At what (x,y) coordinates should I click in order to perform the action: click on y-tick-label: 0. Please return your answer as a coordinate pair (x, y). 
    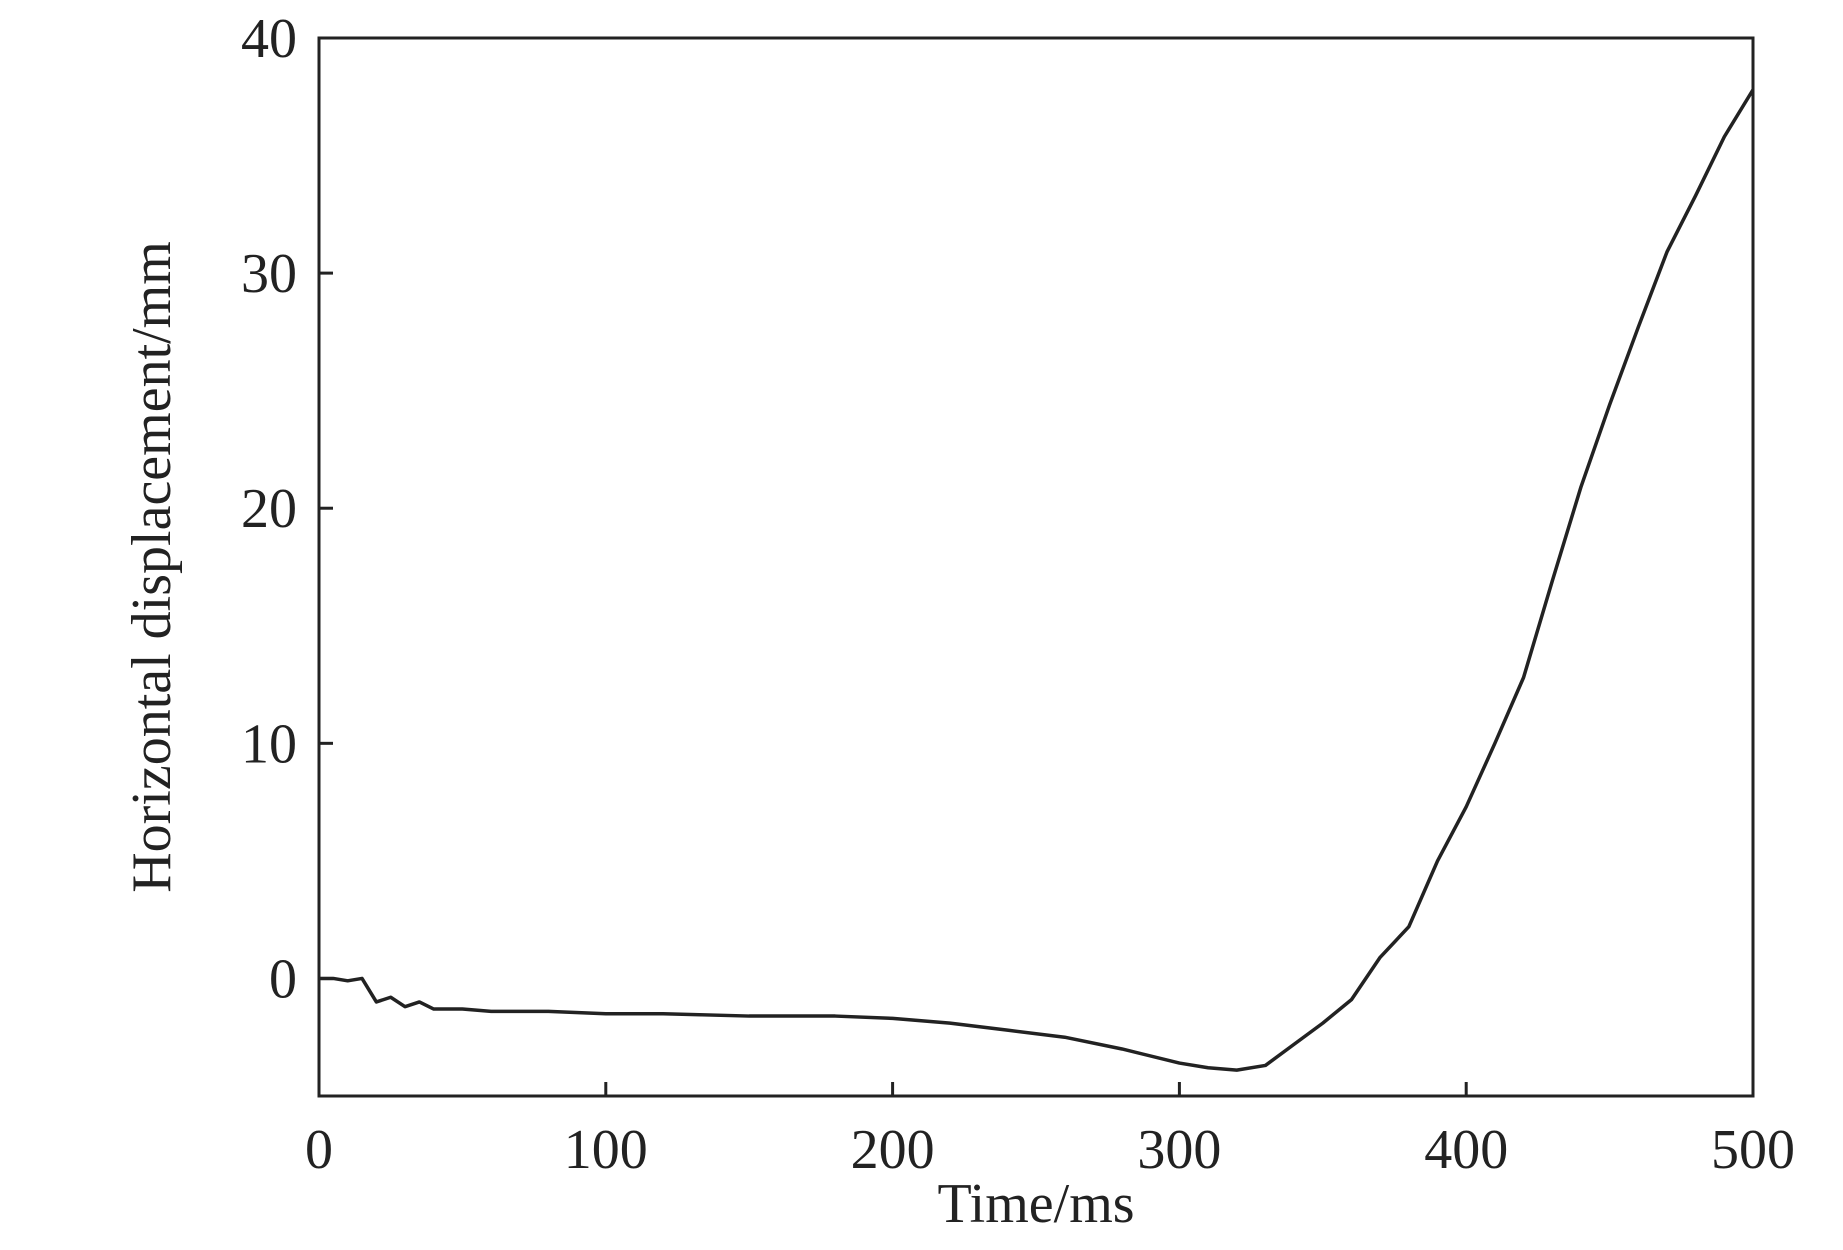
    Looking at the image, I should click on (283, 979).